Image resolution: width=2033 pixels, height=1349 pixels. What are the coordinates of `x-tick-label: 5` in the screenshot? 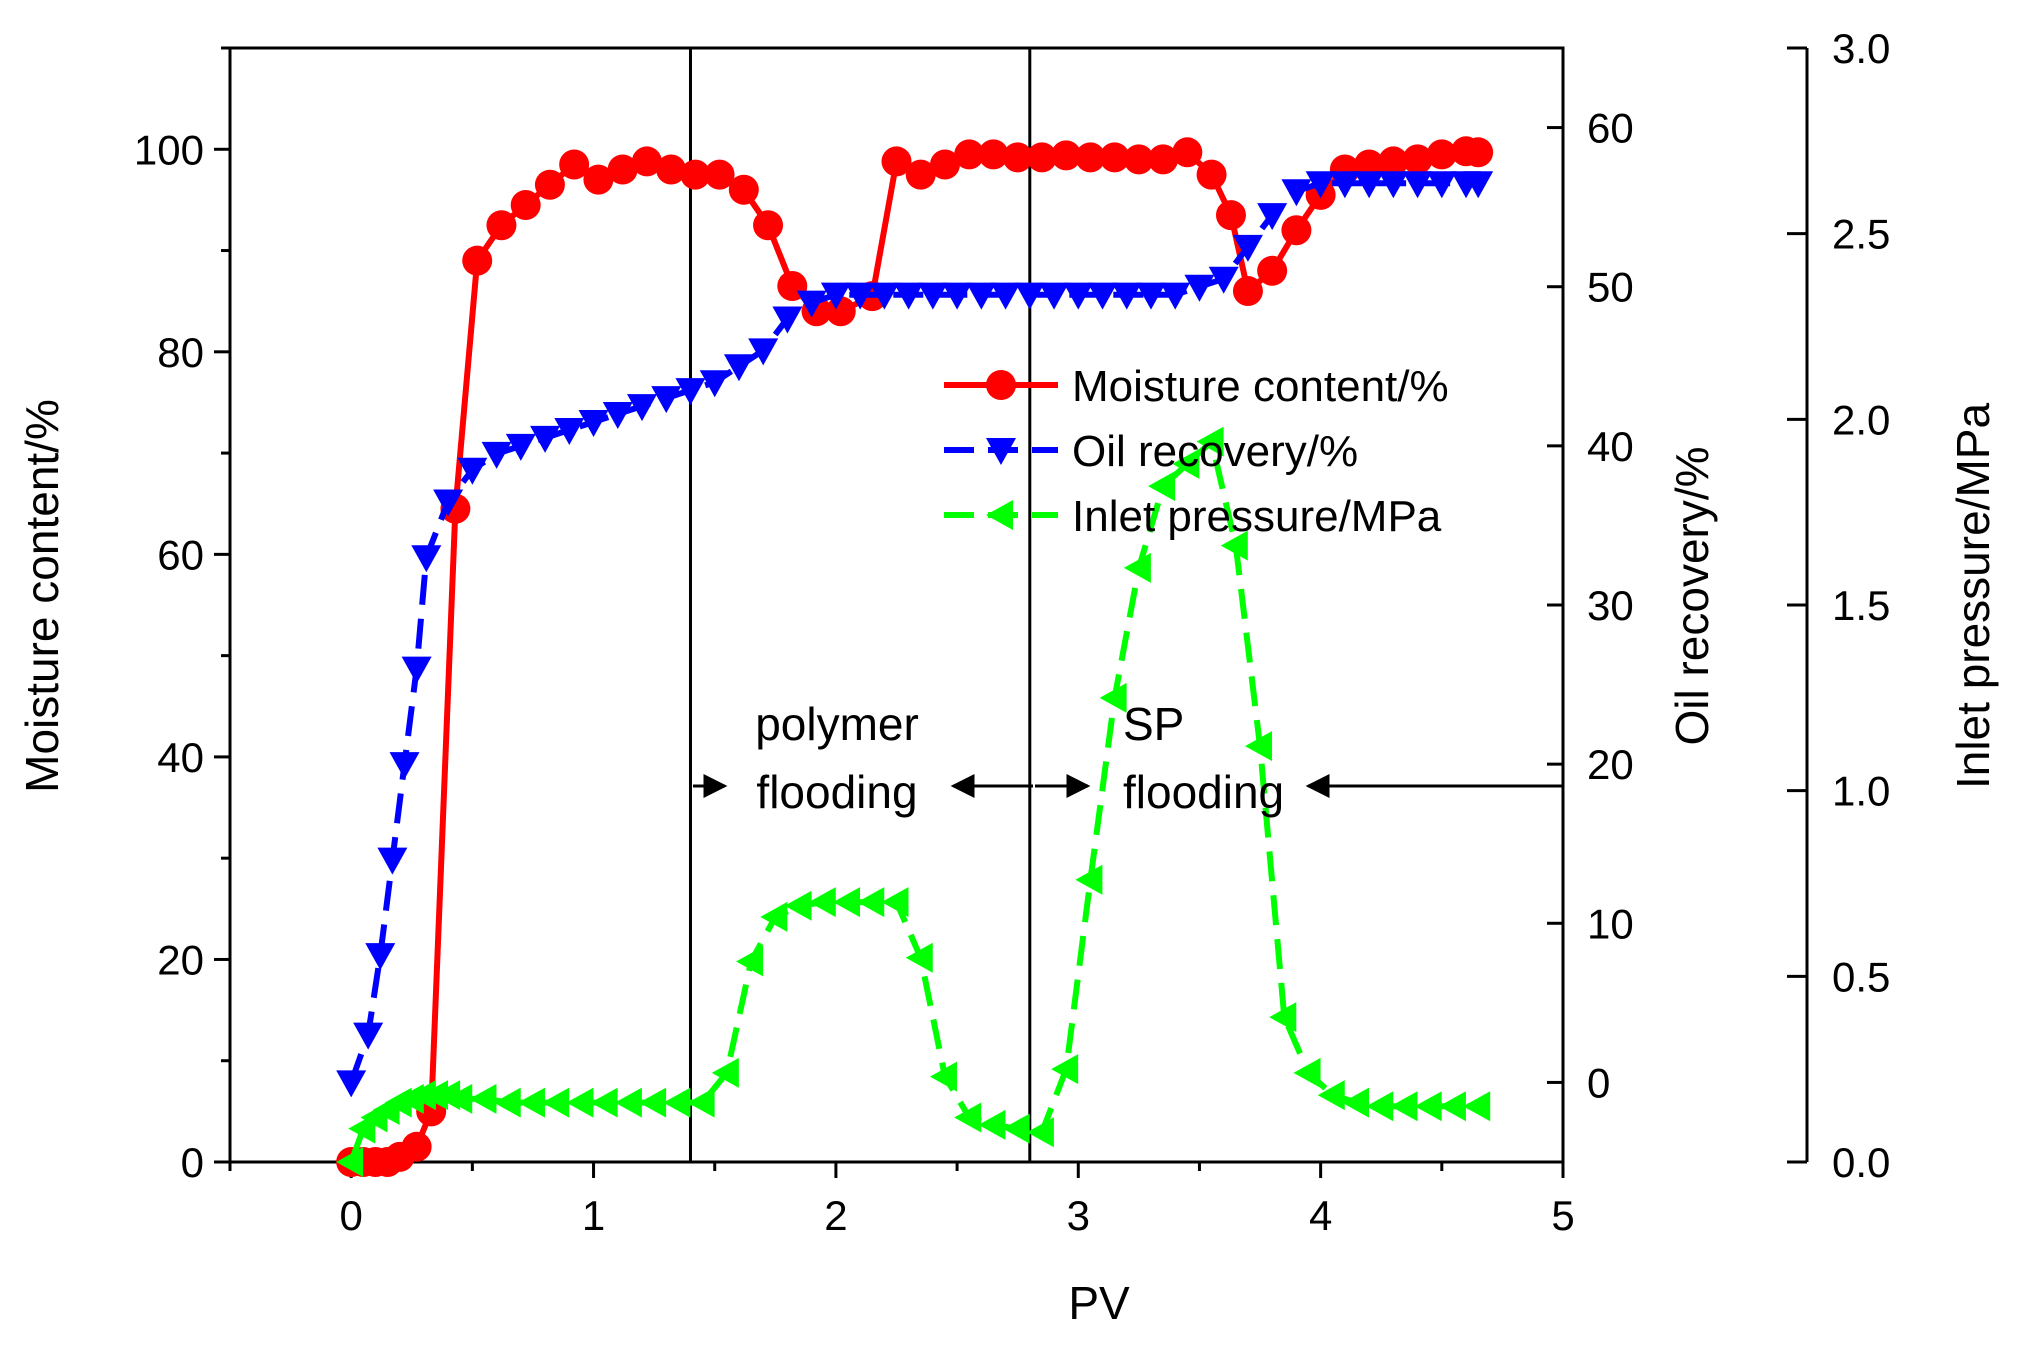 It's located at (1562, 1215).